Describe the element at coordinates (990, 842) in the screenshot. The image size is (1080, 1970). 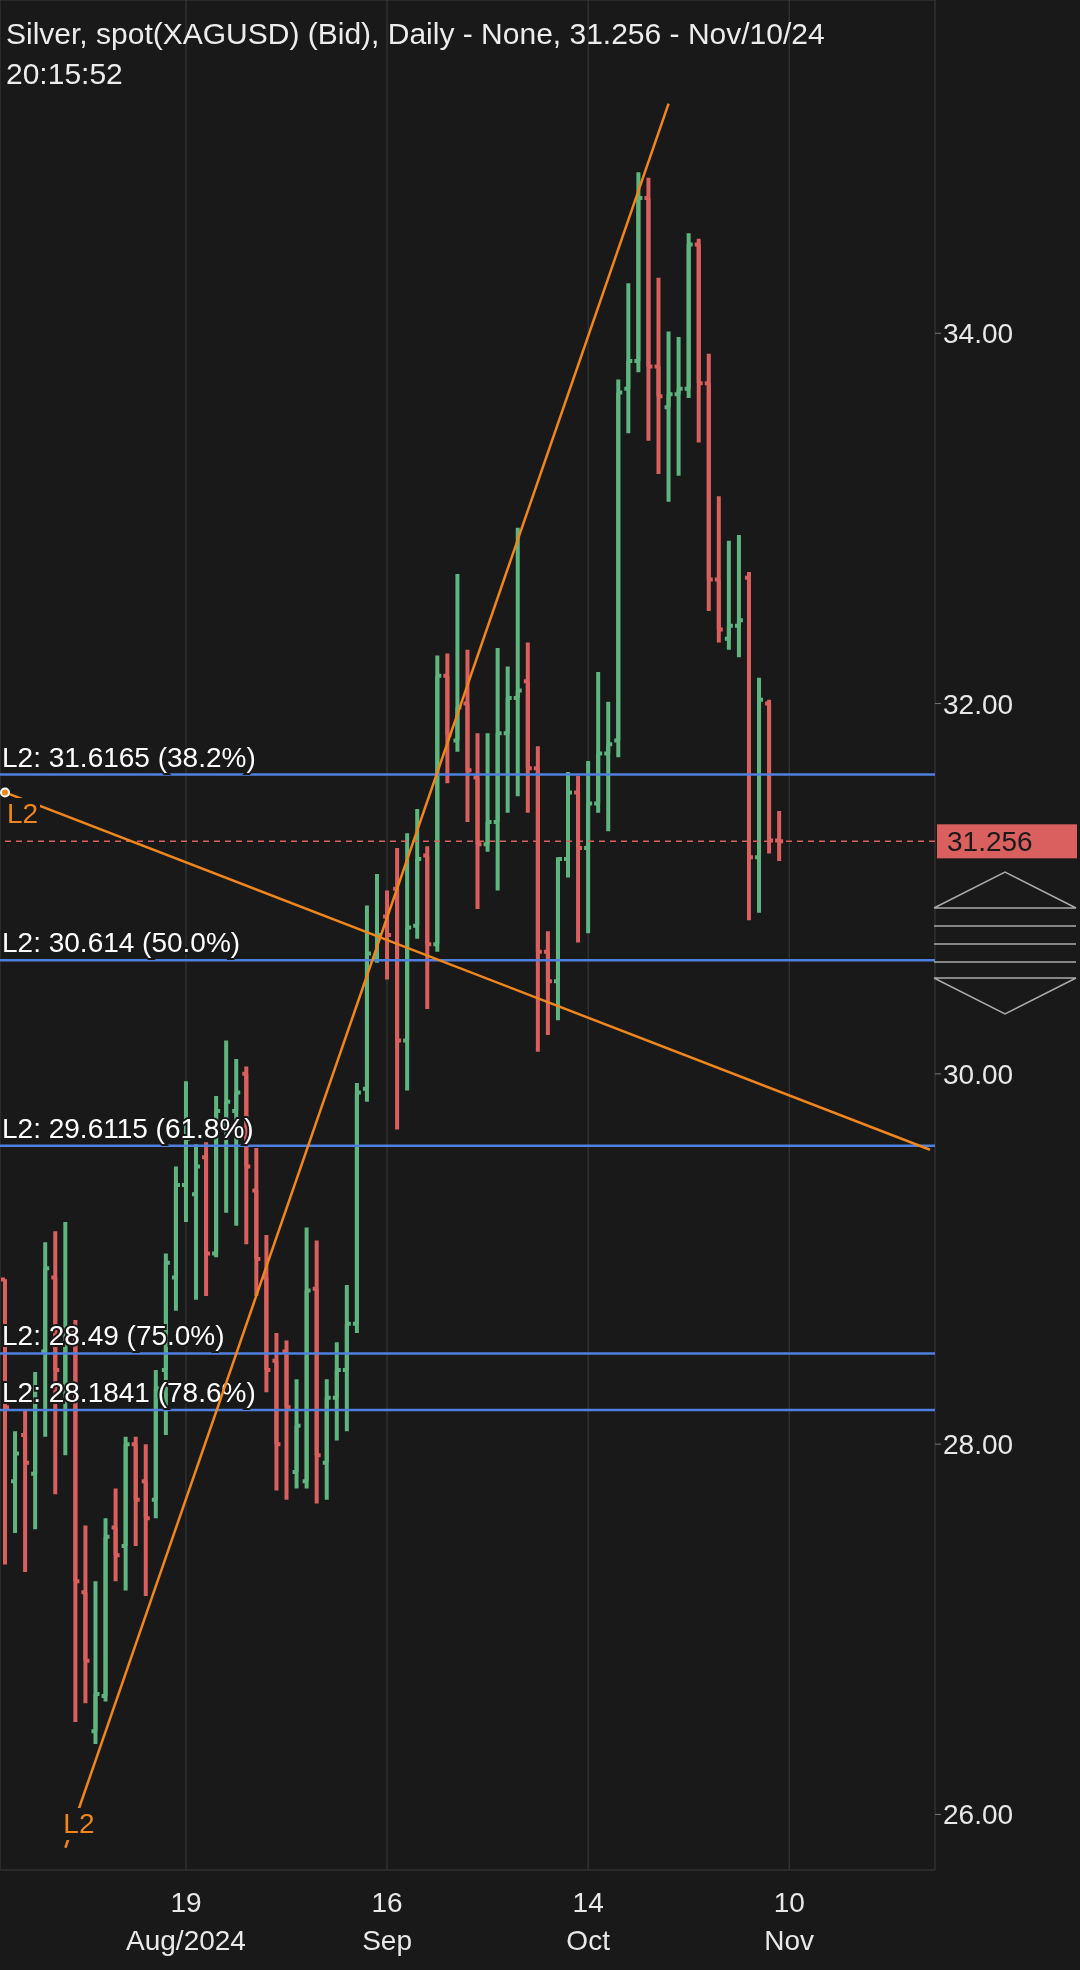
I see `ref-line-label: 31.256` at that location.